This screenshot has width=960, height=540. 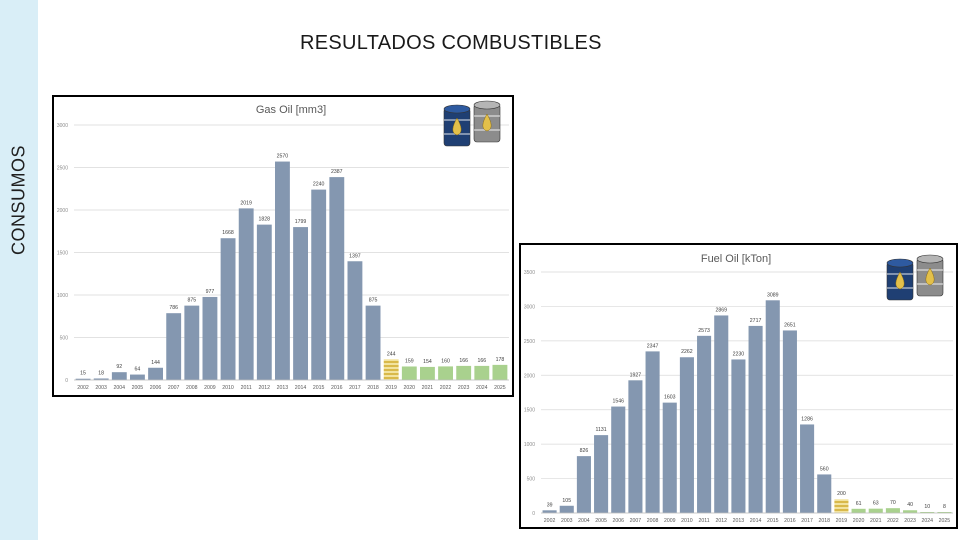 I want to click on gas-x-tick-label: 2016, so click(x=337, y=388).